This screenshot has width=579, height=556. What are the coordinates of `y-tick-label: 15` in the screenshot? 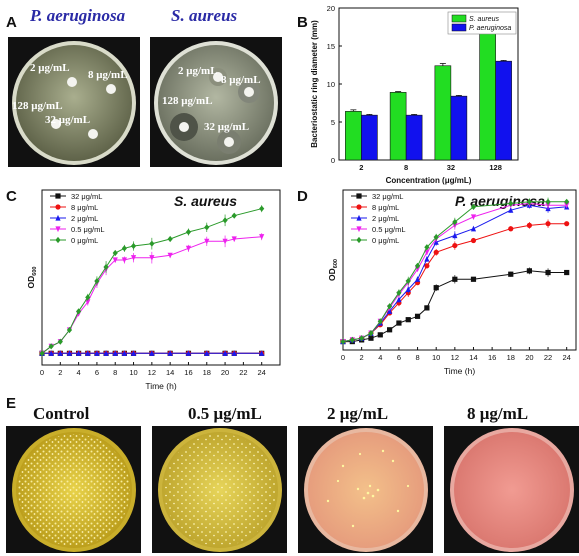 It's located at (331, 46).